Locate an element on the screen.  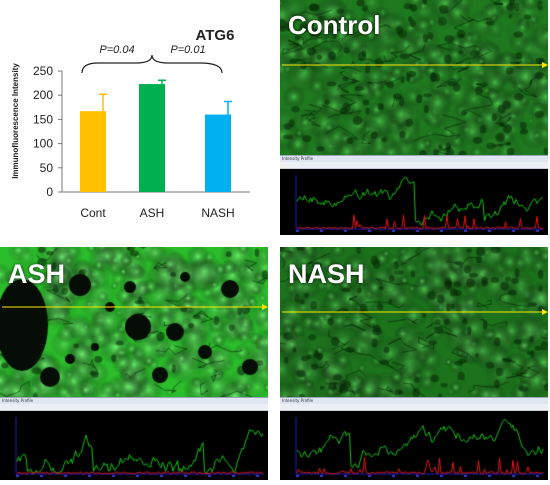
nash-intensity-profile: Intensity Profile is located at coordinates (414, 438).